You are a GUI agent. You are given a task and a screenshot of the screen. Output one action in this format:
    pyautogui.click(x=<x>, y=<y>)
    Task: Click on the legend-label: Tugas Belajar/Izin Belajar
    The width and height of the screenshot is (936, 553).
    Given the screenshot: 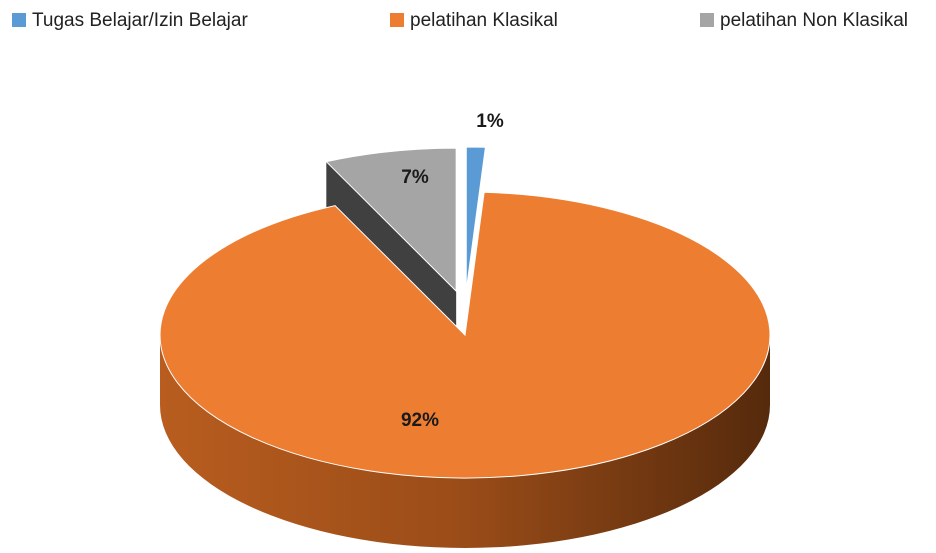 What is the action you would take?
    pyautogui.click(x=140, y=20)
    